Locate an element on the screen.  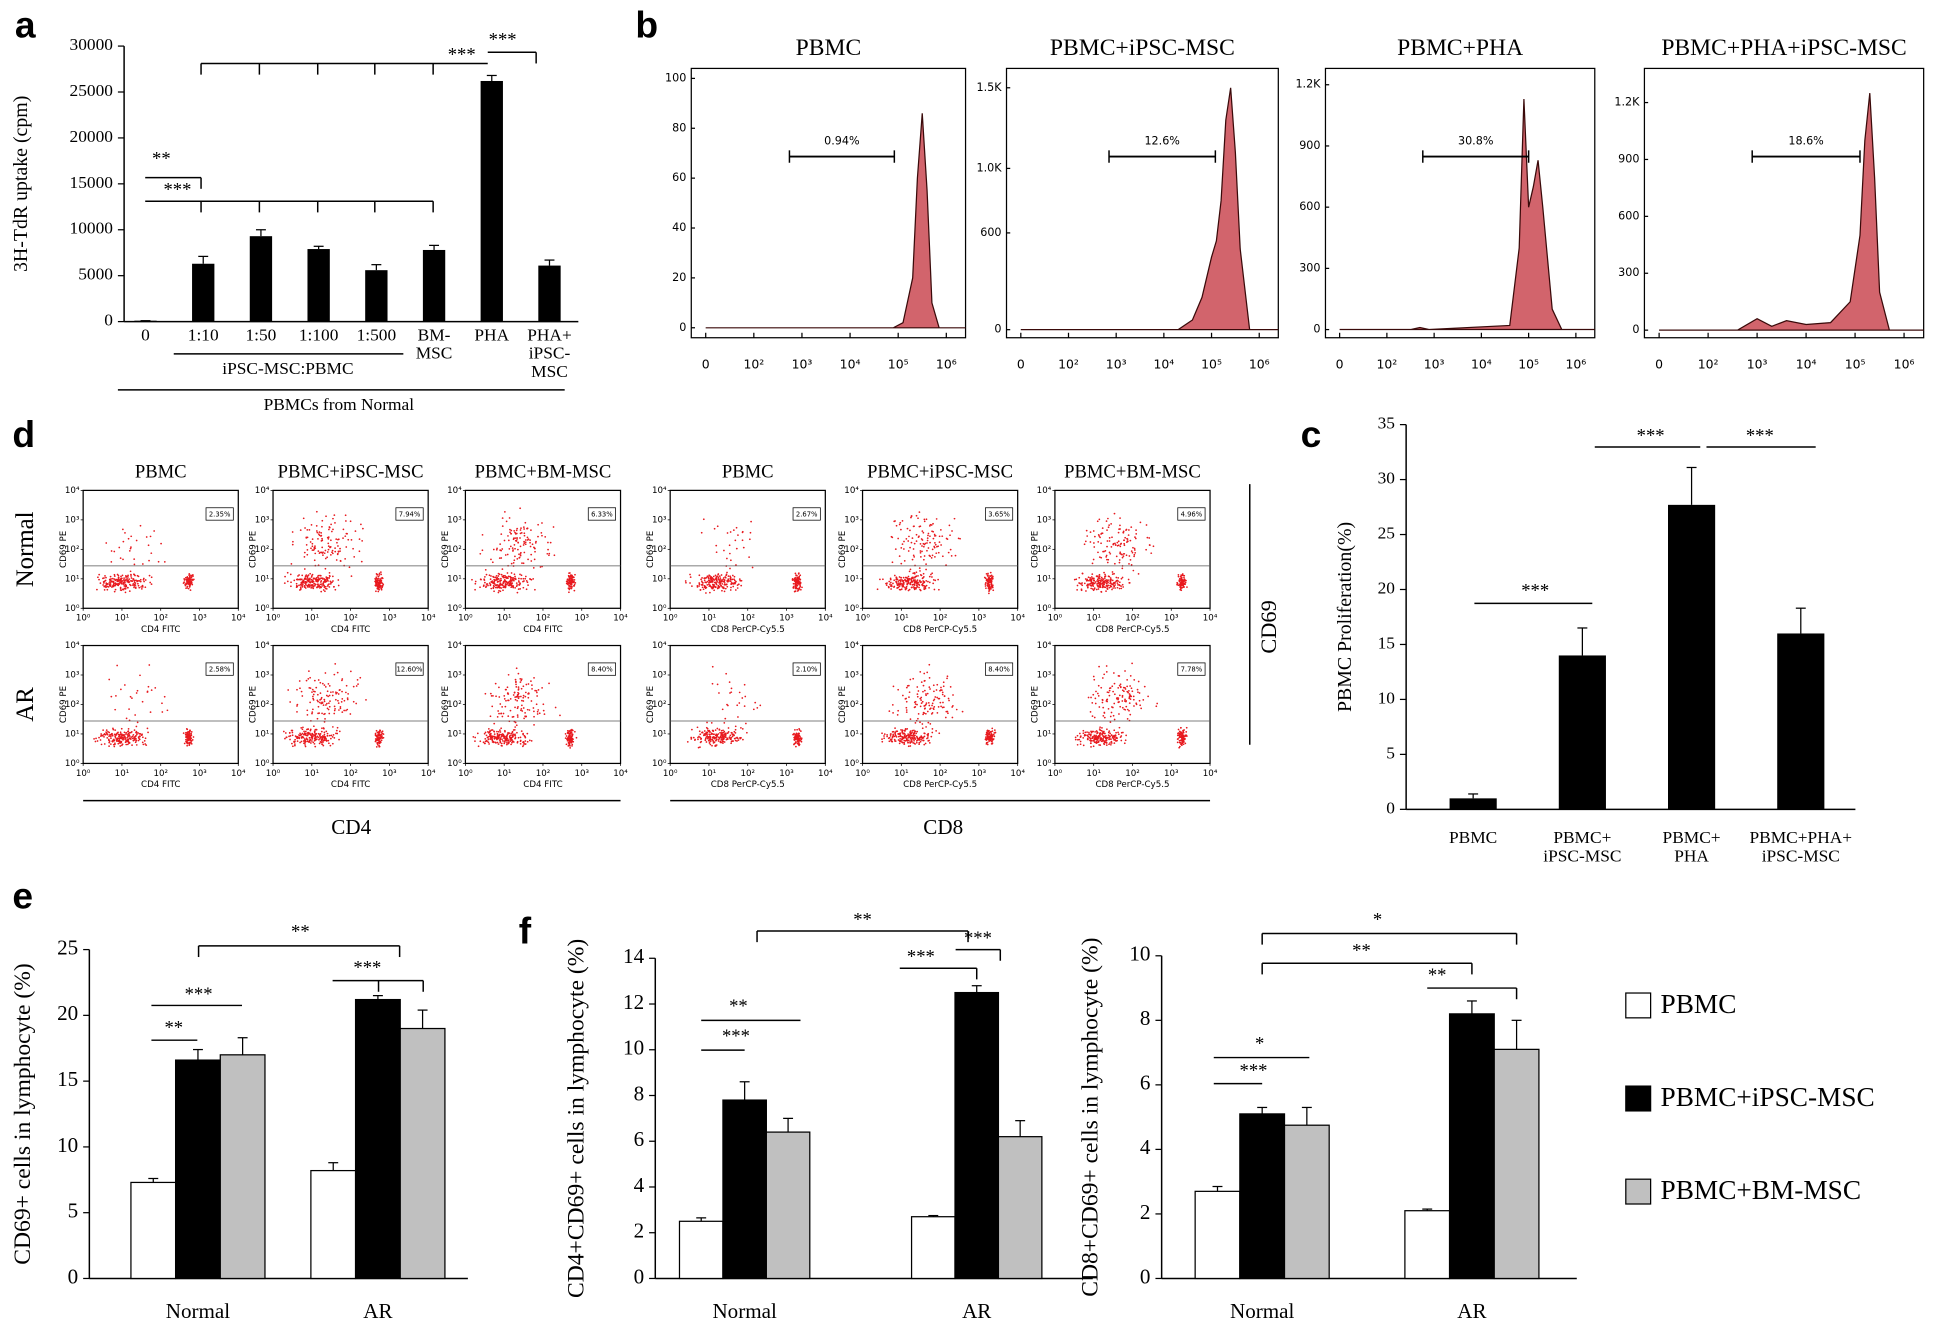
y-tick-label: 0 is located at coordinates (682, 327).